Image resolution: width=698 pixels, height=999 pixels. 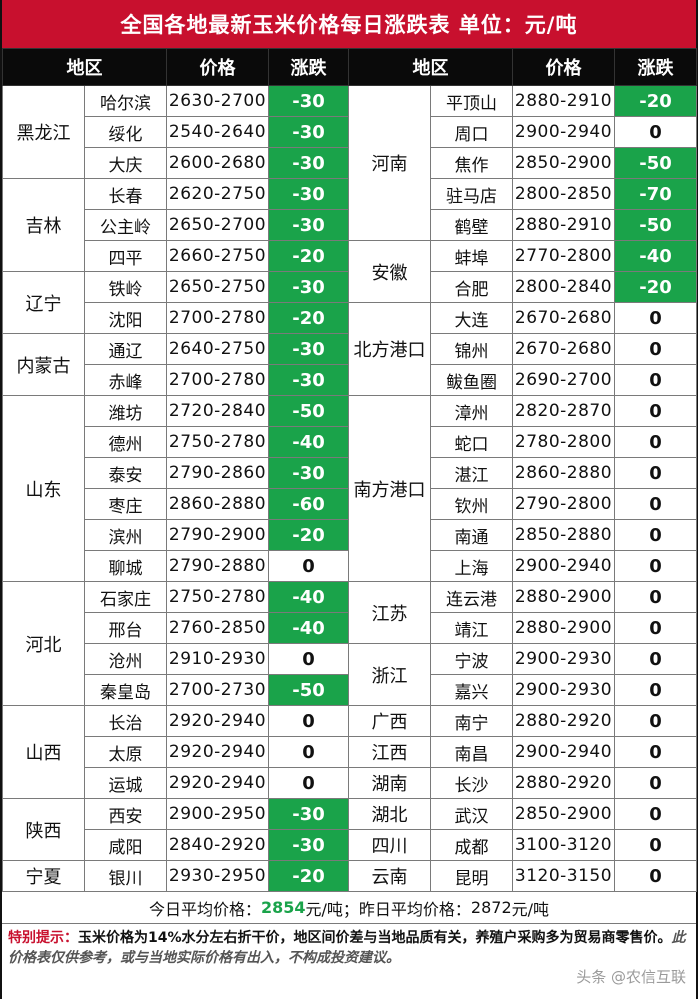 What do you see at coordinates (389, 721) in the screenshot?
I see `region-cell: 广西` at bounding box center [389, 721].